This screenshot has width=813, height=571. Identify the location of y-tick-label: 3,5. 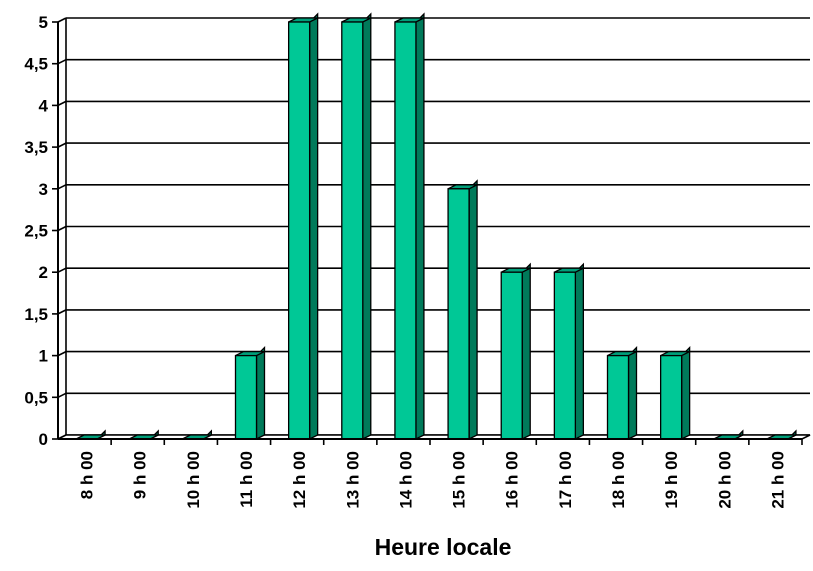
(36, 147).